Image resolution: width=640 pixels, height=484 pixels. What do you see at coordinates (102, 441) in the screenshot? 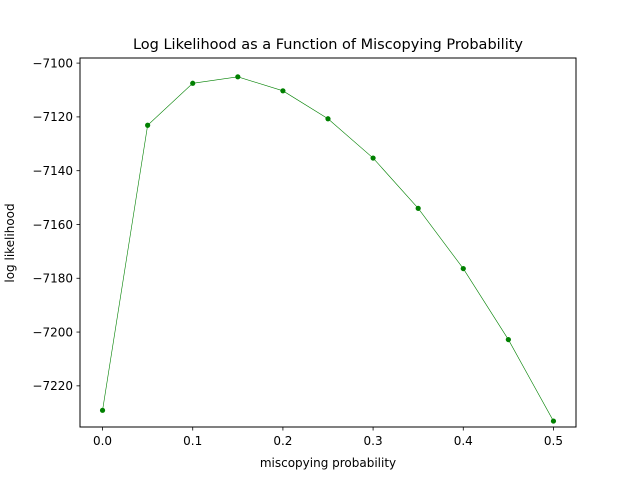
I see `x-tick-label: 0.0` at bounding box center [102, 441].